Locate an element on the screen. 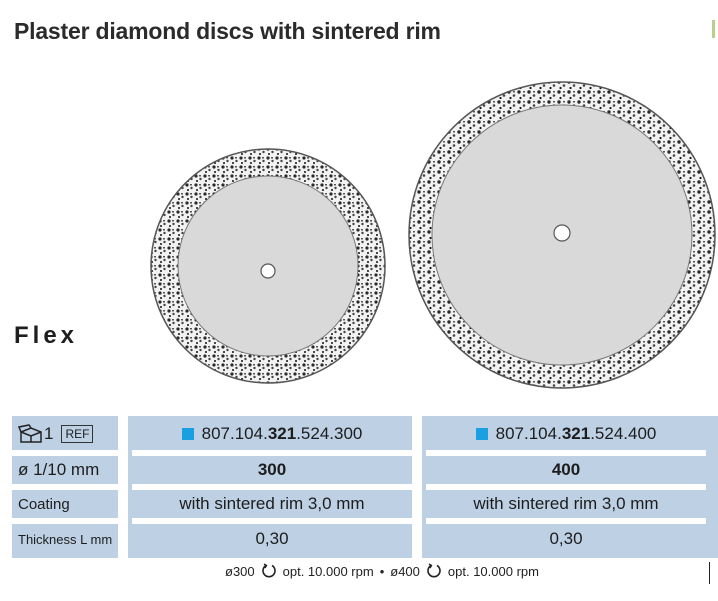 The image size is (718, 601). diameter-400: 400 is located at coordinates (566, 470).